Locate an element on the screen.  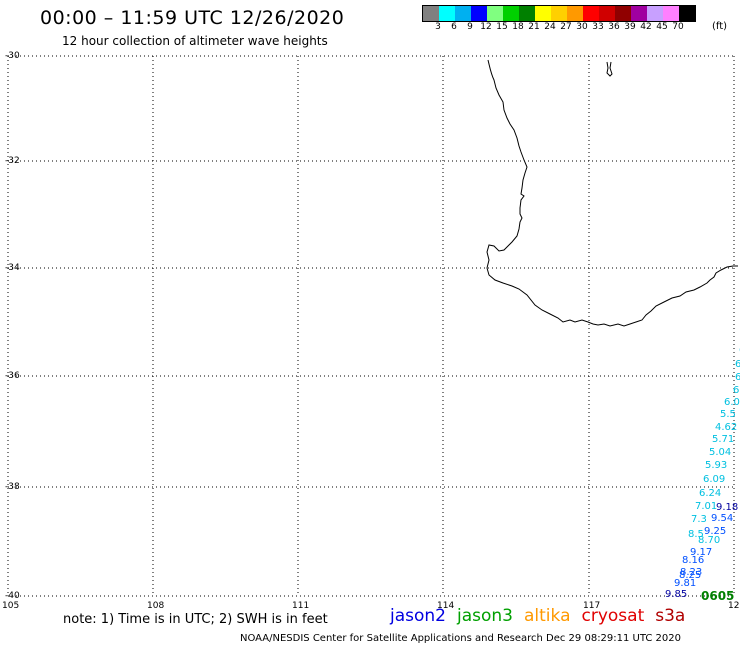
colorbar-tick-label: 70 is located at coordinates (678, 27).